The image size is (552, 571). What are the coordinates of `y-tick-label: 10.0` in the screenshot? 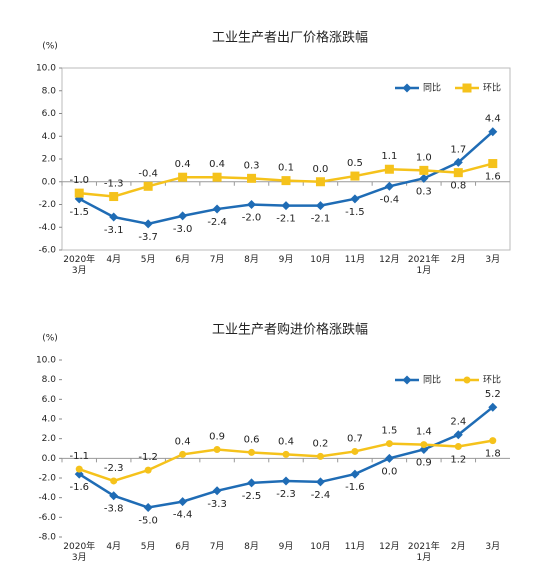 It's located at (46, 361).